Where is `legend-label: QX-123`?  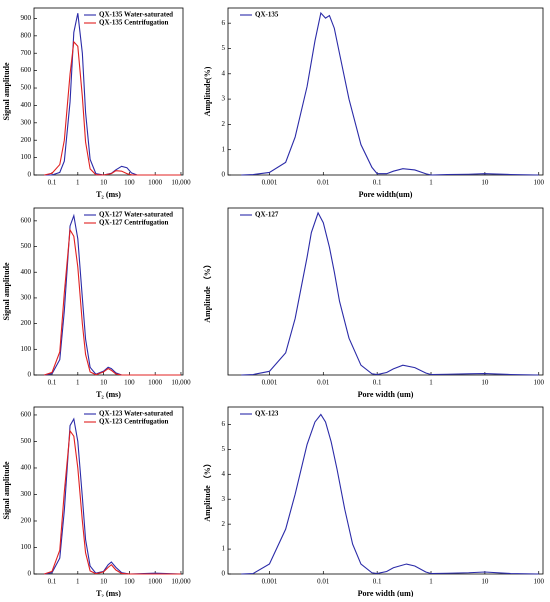 legend-label: QX-123 is located at coordinates (267, 414).